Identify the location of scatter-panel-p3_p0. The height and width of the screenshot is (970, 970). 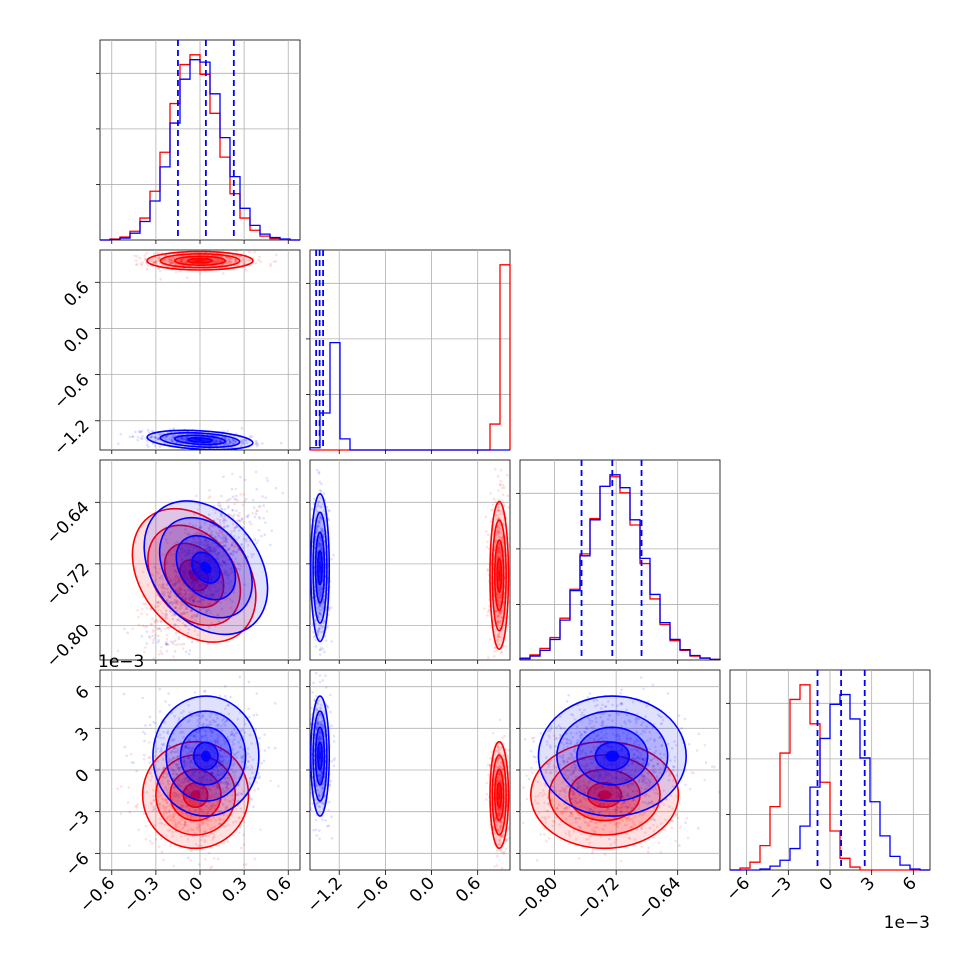
(200, 770).